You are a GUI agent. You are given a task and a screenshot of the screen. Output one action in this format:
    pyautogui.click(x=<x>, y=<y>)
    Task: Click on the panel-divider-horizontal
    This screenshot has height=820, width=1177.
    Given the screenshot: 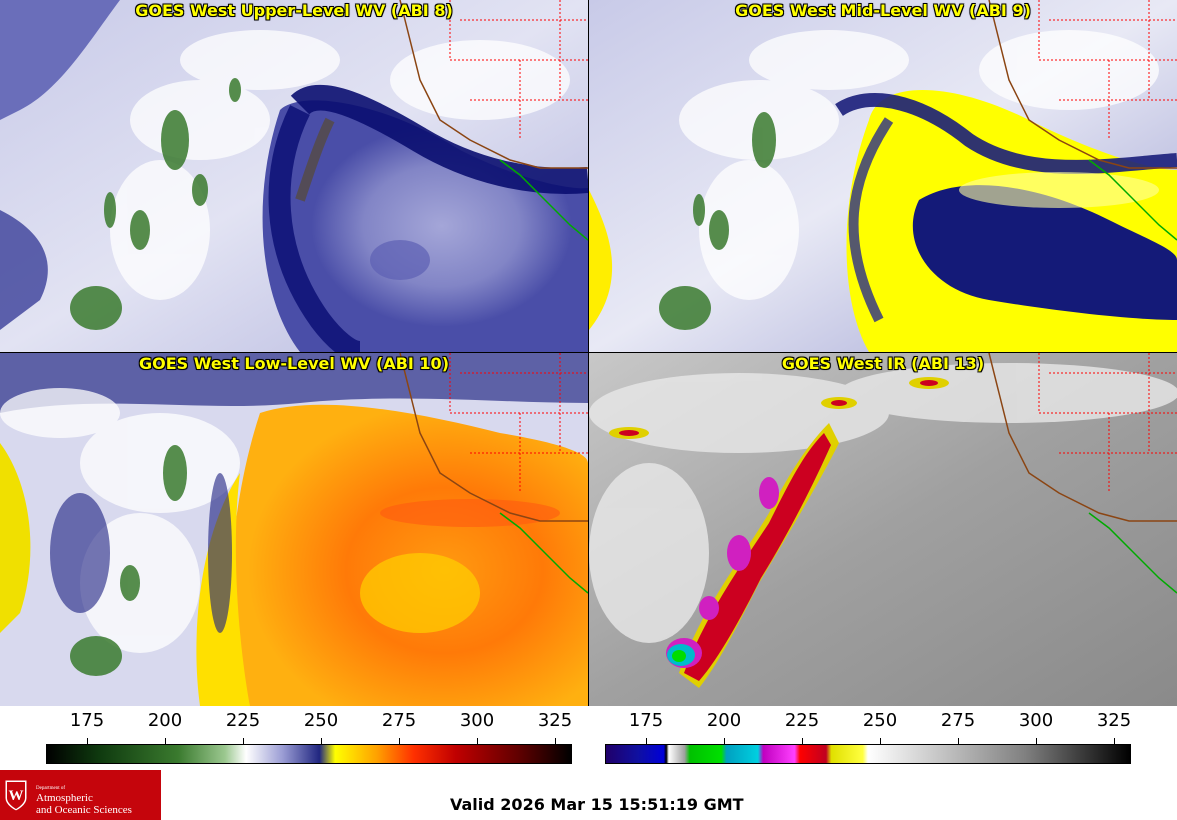 What is the action you would take?
    pyautogui.click(x=588, y=352)
    